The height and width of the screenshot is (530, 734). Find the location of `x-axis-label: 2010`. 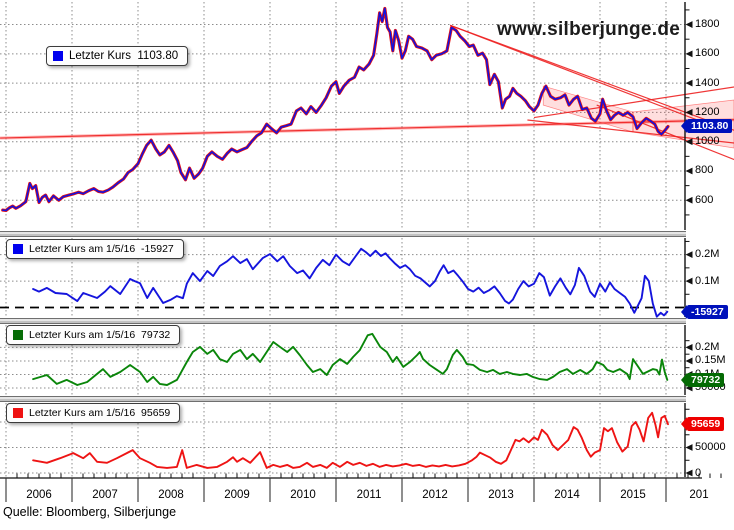

x-axis-label: 2010 is located at coordinates (303, 495).